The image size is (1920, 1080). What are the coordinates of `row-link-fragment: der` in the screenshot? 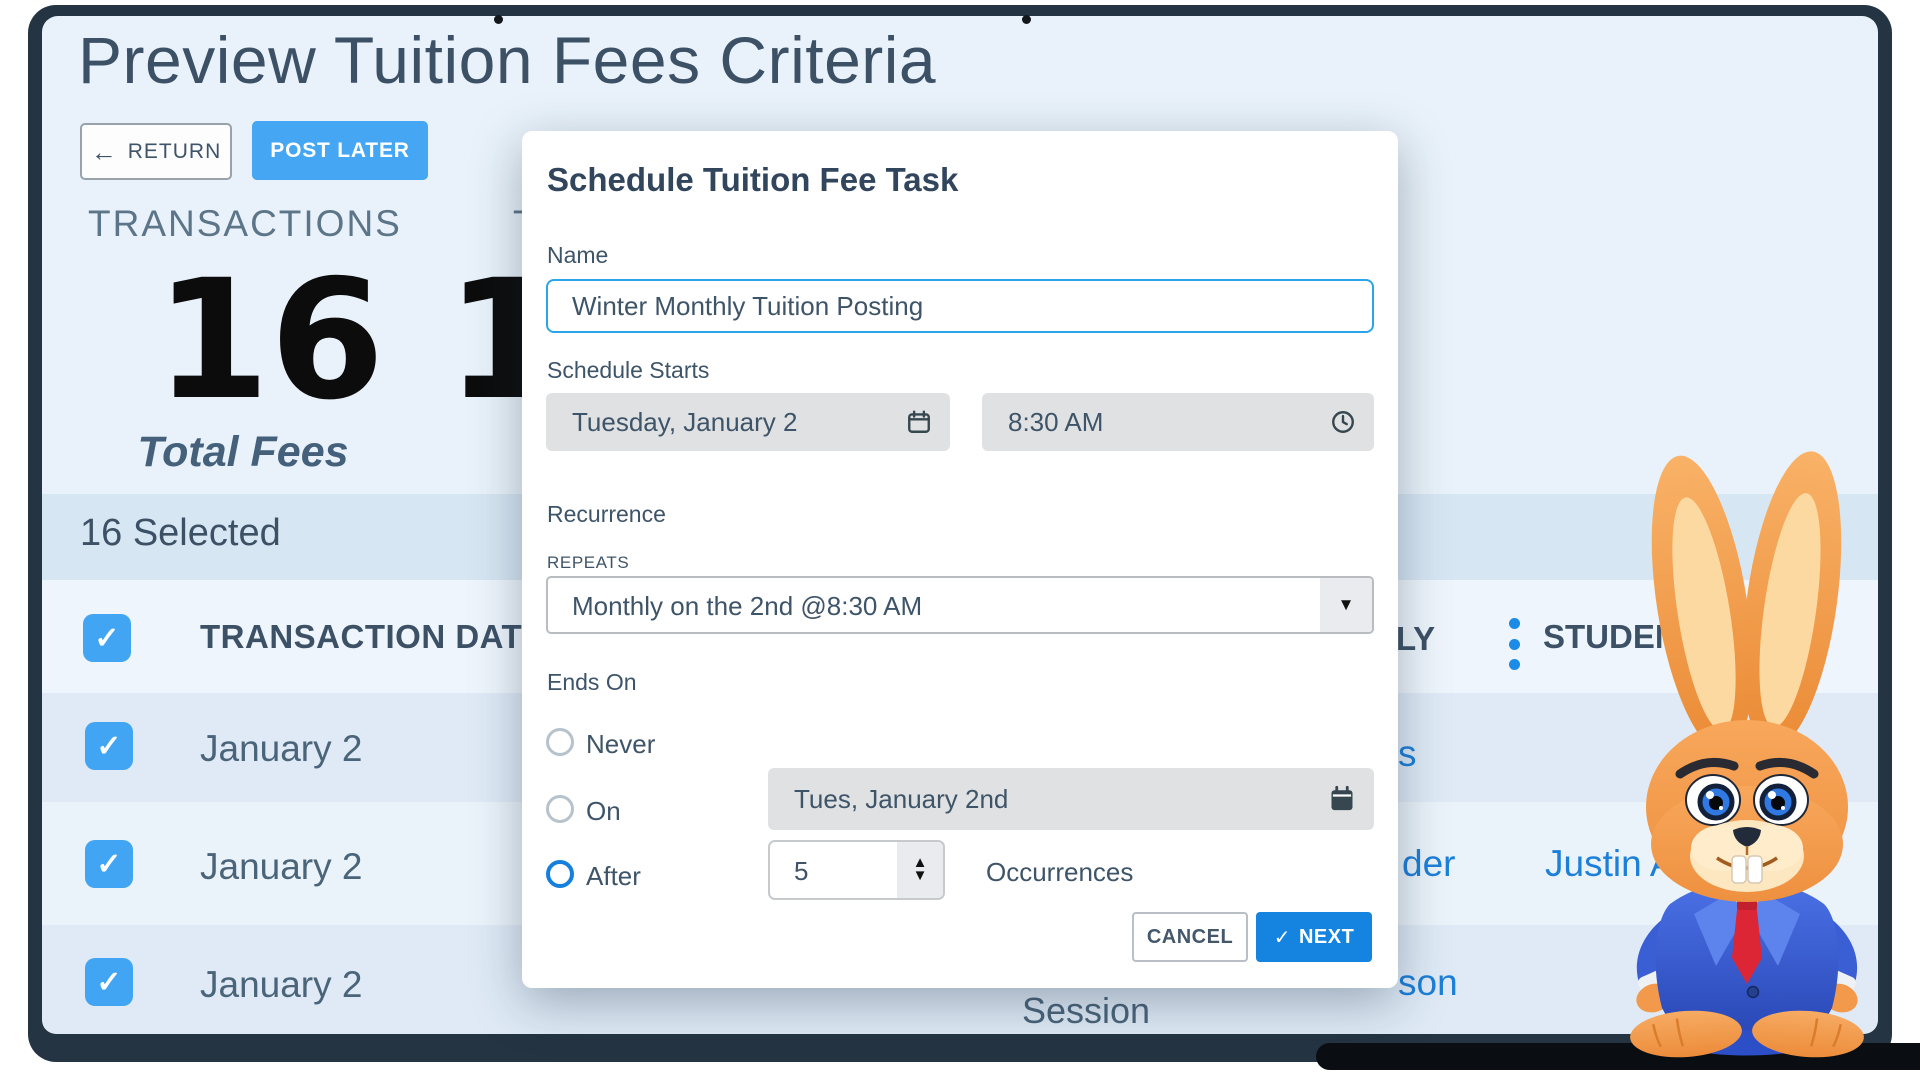 It's located at (1429, 863).